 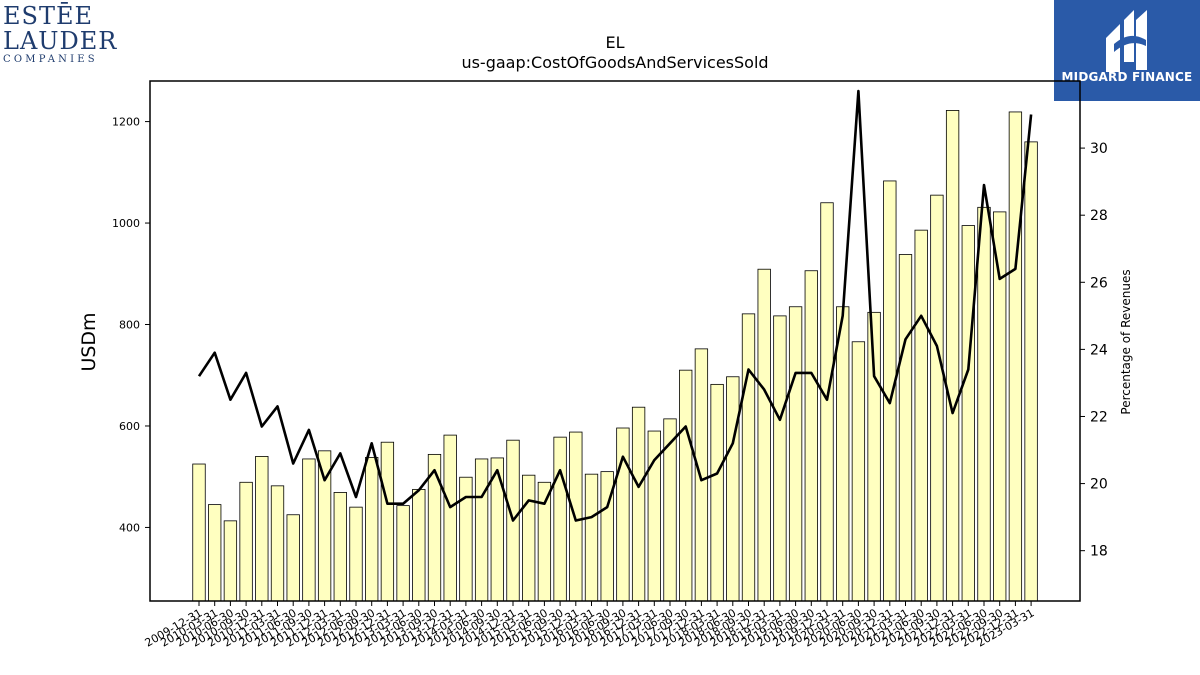 I want to click on y-tick-label: 800, so click(x=129, y=325).